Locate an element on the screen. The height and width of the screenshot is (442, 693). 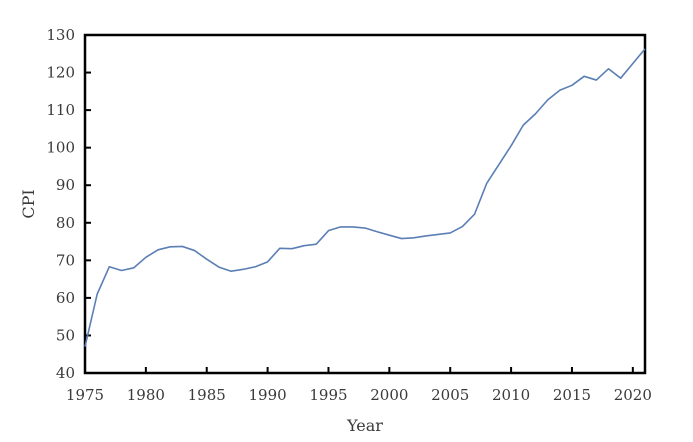
y-tick-label: 120 is located at coordinates (60, 73).